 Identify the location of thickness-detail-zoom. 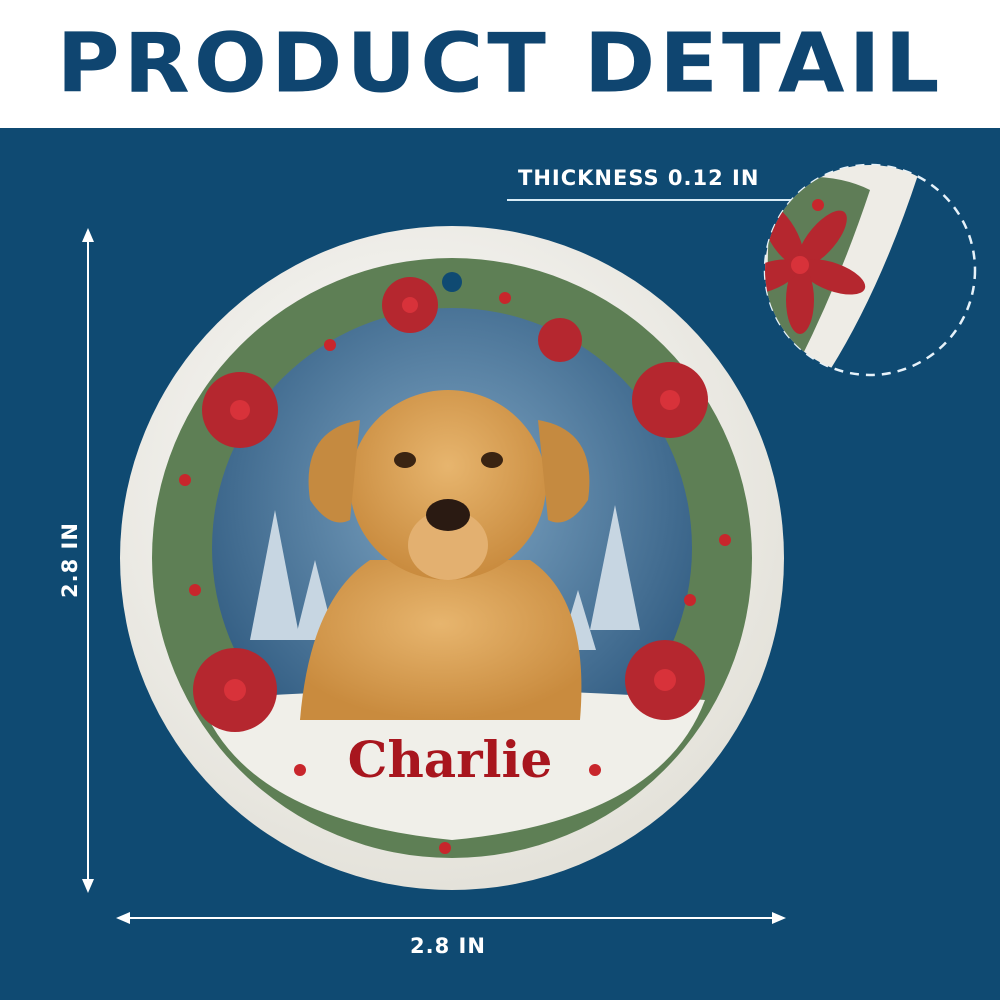
(870, 270).